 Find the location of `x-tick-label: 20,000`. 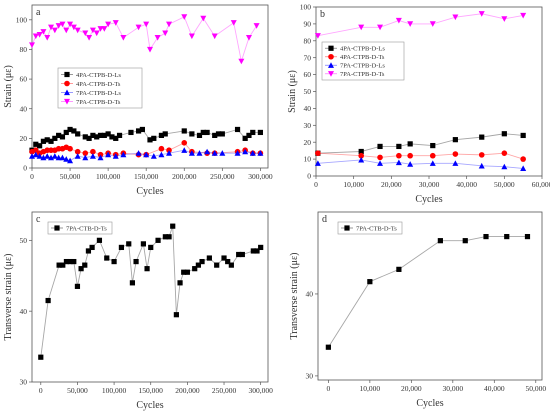

x-tick-label: 20,000 is located at coordinates (391, 184).